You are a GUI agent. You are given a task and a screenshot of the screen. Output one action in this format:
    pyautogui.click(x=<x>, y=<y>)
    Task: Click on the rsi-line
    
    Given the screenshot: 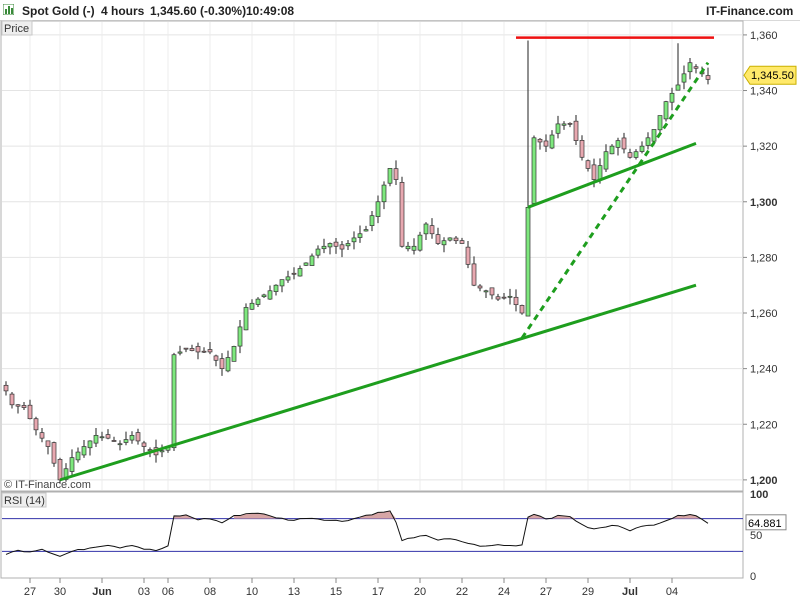 What is the action you would take?
    pyautogui.click(x=357, y=533)
    